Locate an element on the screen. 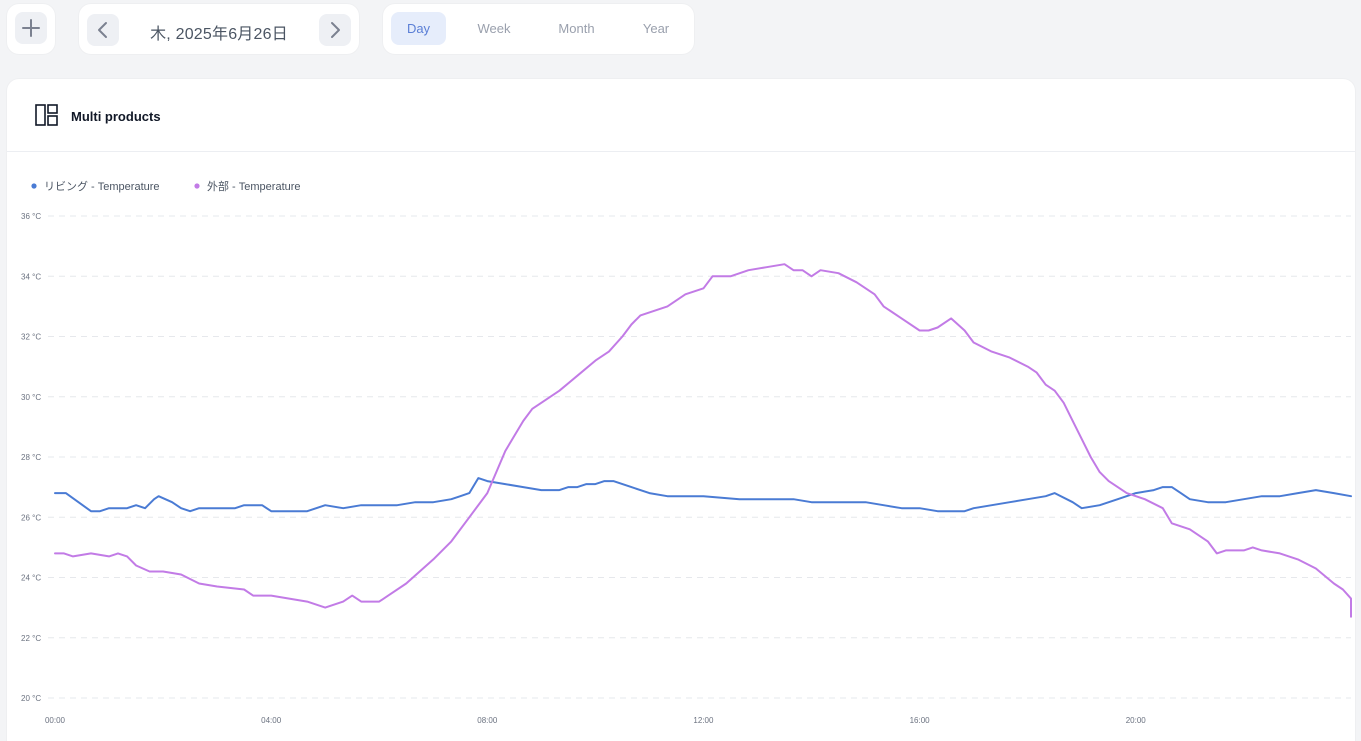 This screenshot has height=741, width=1361. range-tabs: Day Week Month Year is located at coordinates (538, 29).